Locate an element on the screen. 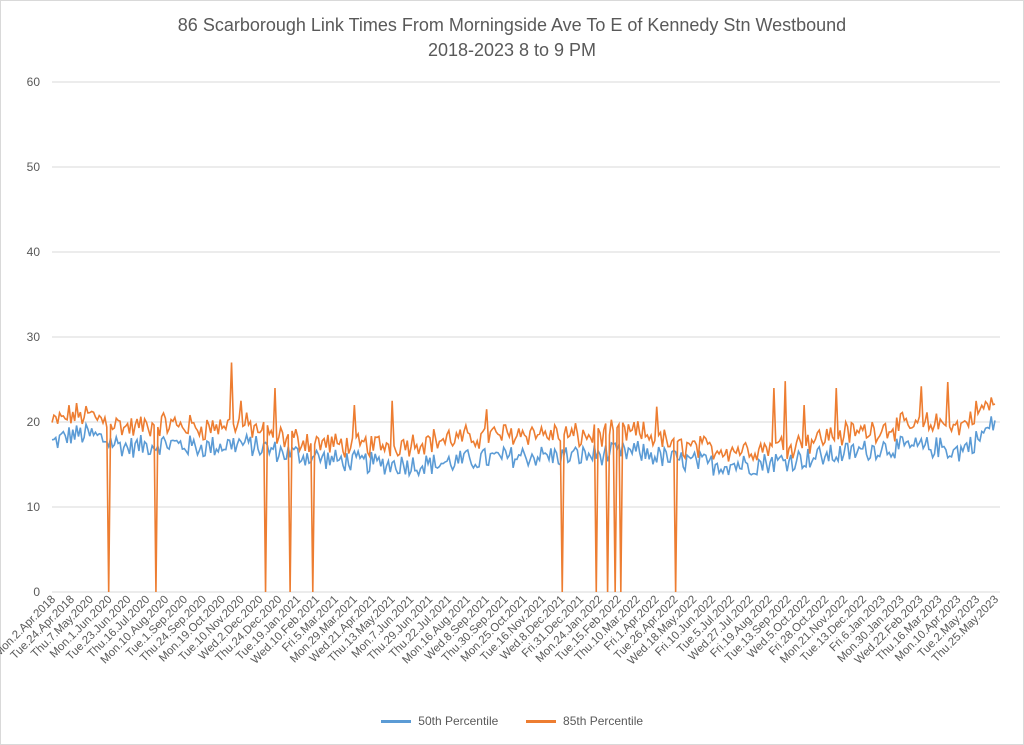 The height and width of the screenshot is (745, 1024). legend-item-50th: 50th Percentile is located at coordinates (439, 721).